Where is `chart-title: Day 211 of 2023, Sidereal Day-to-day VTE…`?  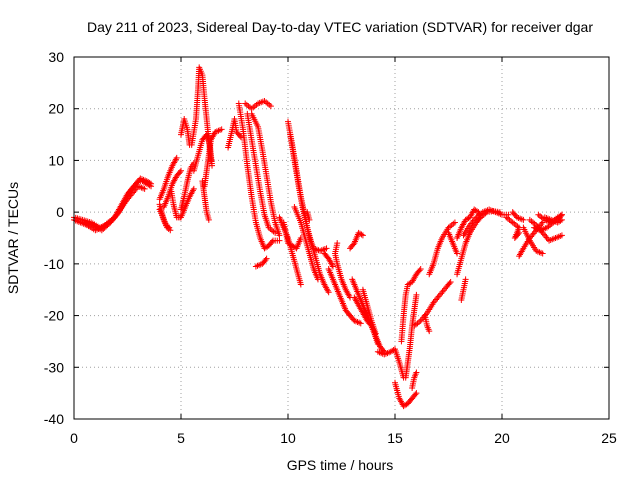
chart-title: Day 211 of 2023, Sidereal Day-to-day VTE… is located at coordinates (340, 27).